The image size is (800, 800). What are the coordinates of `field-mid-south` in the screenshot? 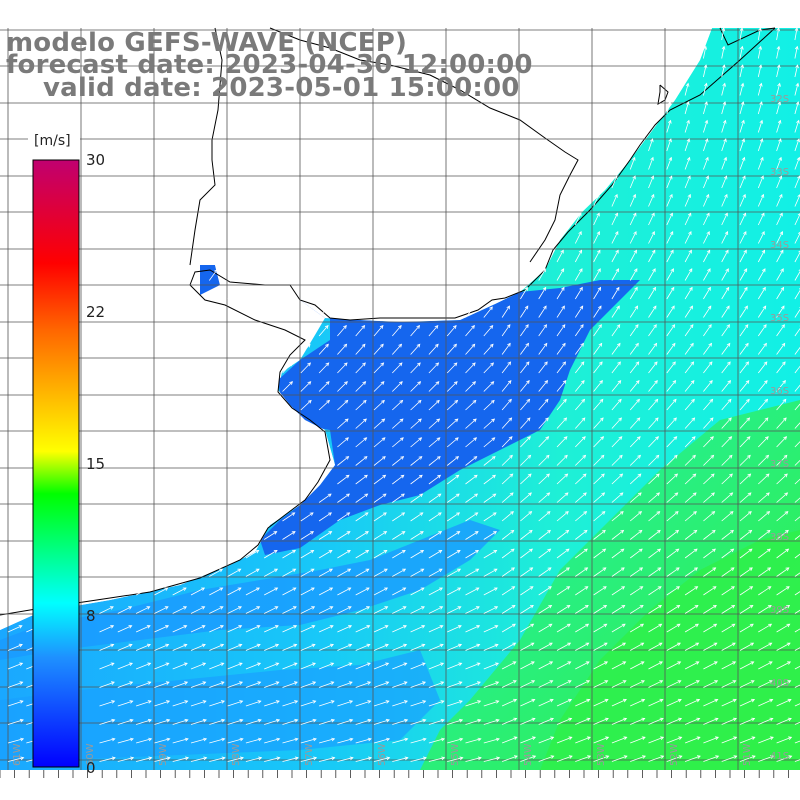 It's located at (220, 705).